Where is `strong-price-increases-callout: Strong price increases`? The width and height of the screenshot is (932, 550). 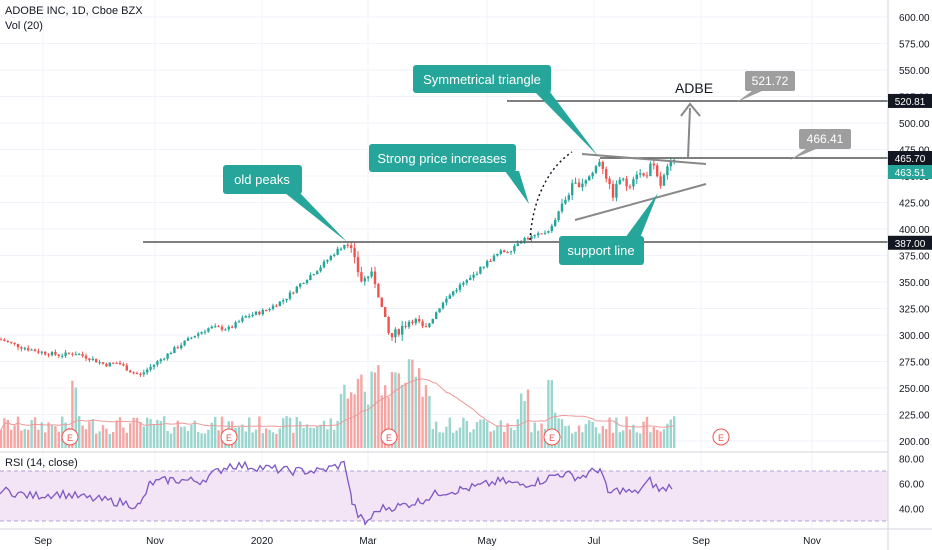 strong-price-increases-callout: Strong price increases is located at coordinates (449, 174).